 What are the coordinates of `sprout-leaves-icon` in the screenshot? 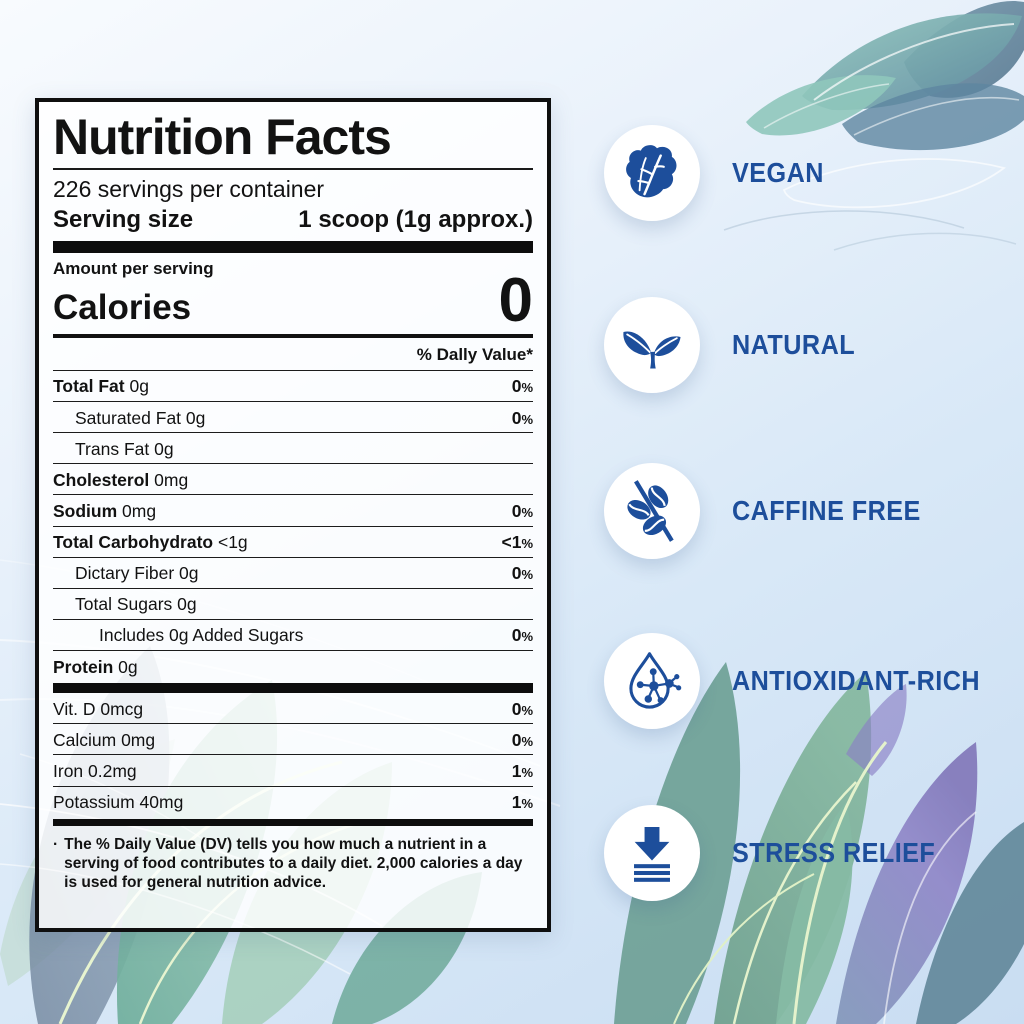 It's located at (652, 350).